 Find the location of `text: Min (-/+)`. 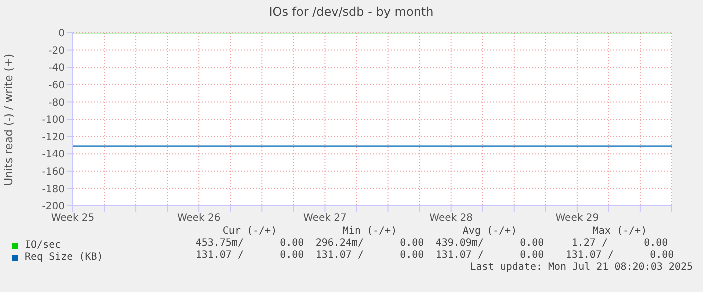

text: Min (-/+) is located at coordinates (370, 231).